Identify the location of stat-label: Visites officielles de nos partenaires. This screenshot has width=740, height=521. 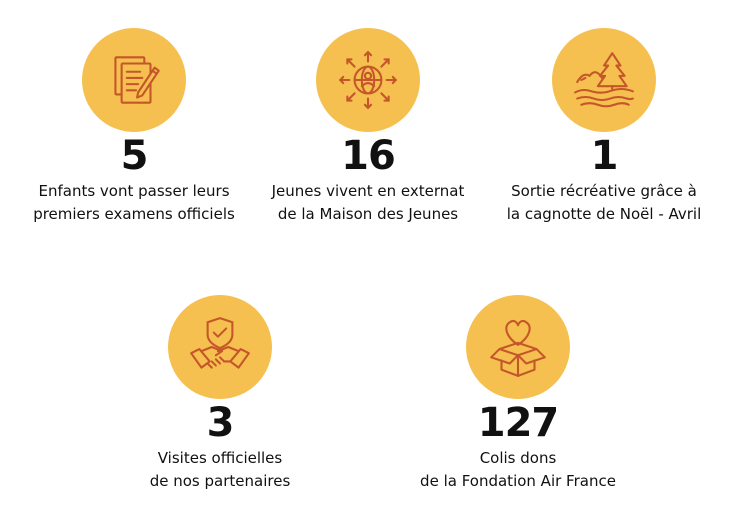
(220, 470).